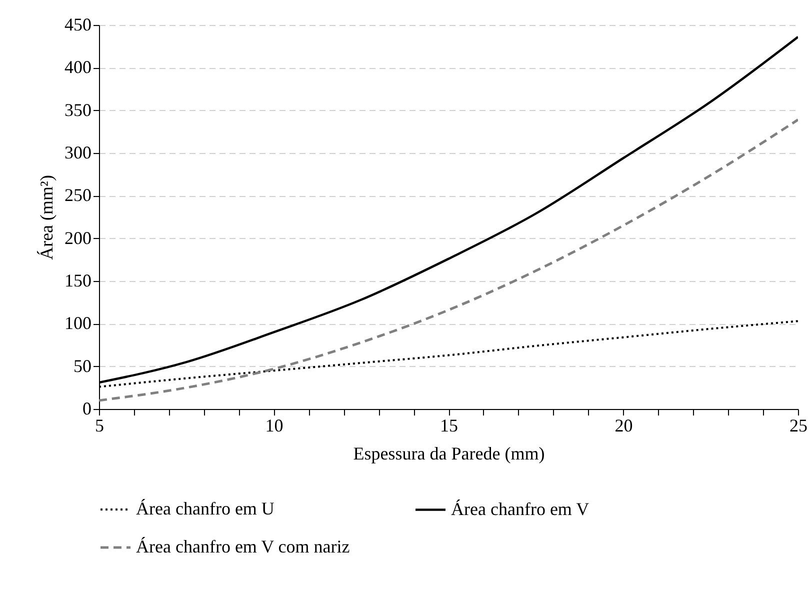  Describe the element at coordinates (78, 67) in the screenshot. I see `y-tick-label: 400` at that location.